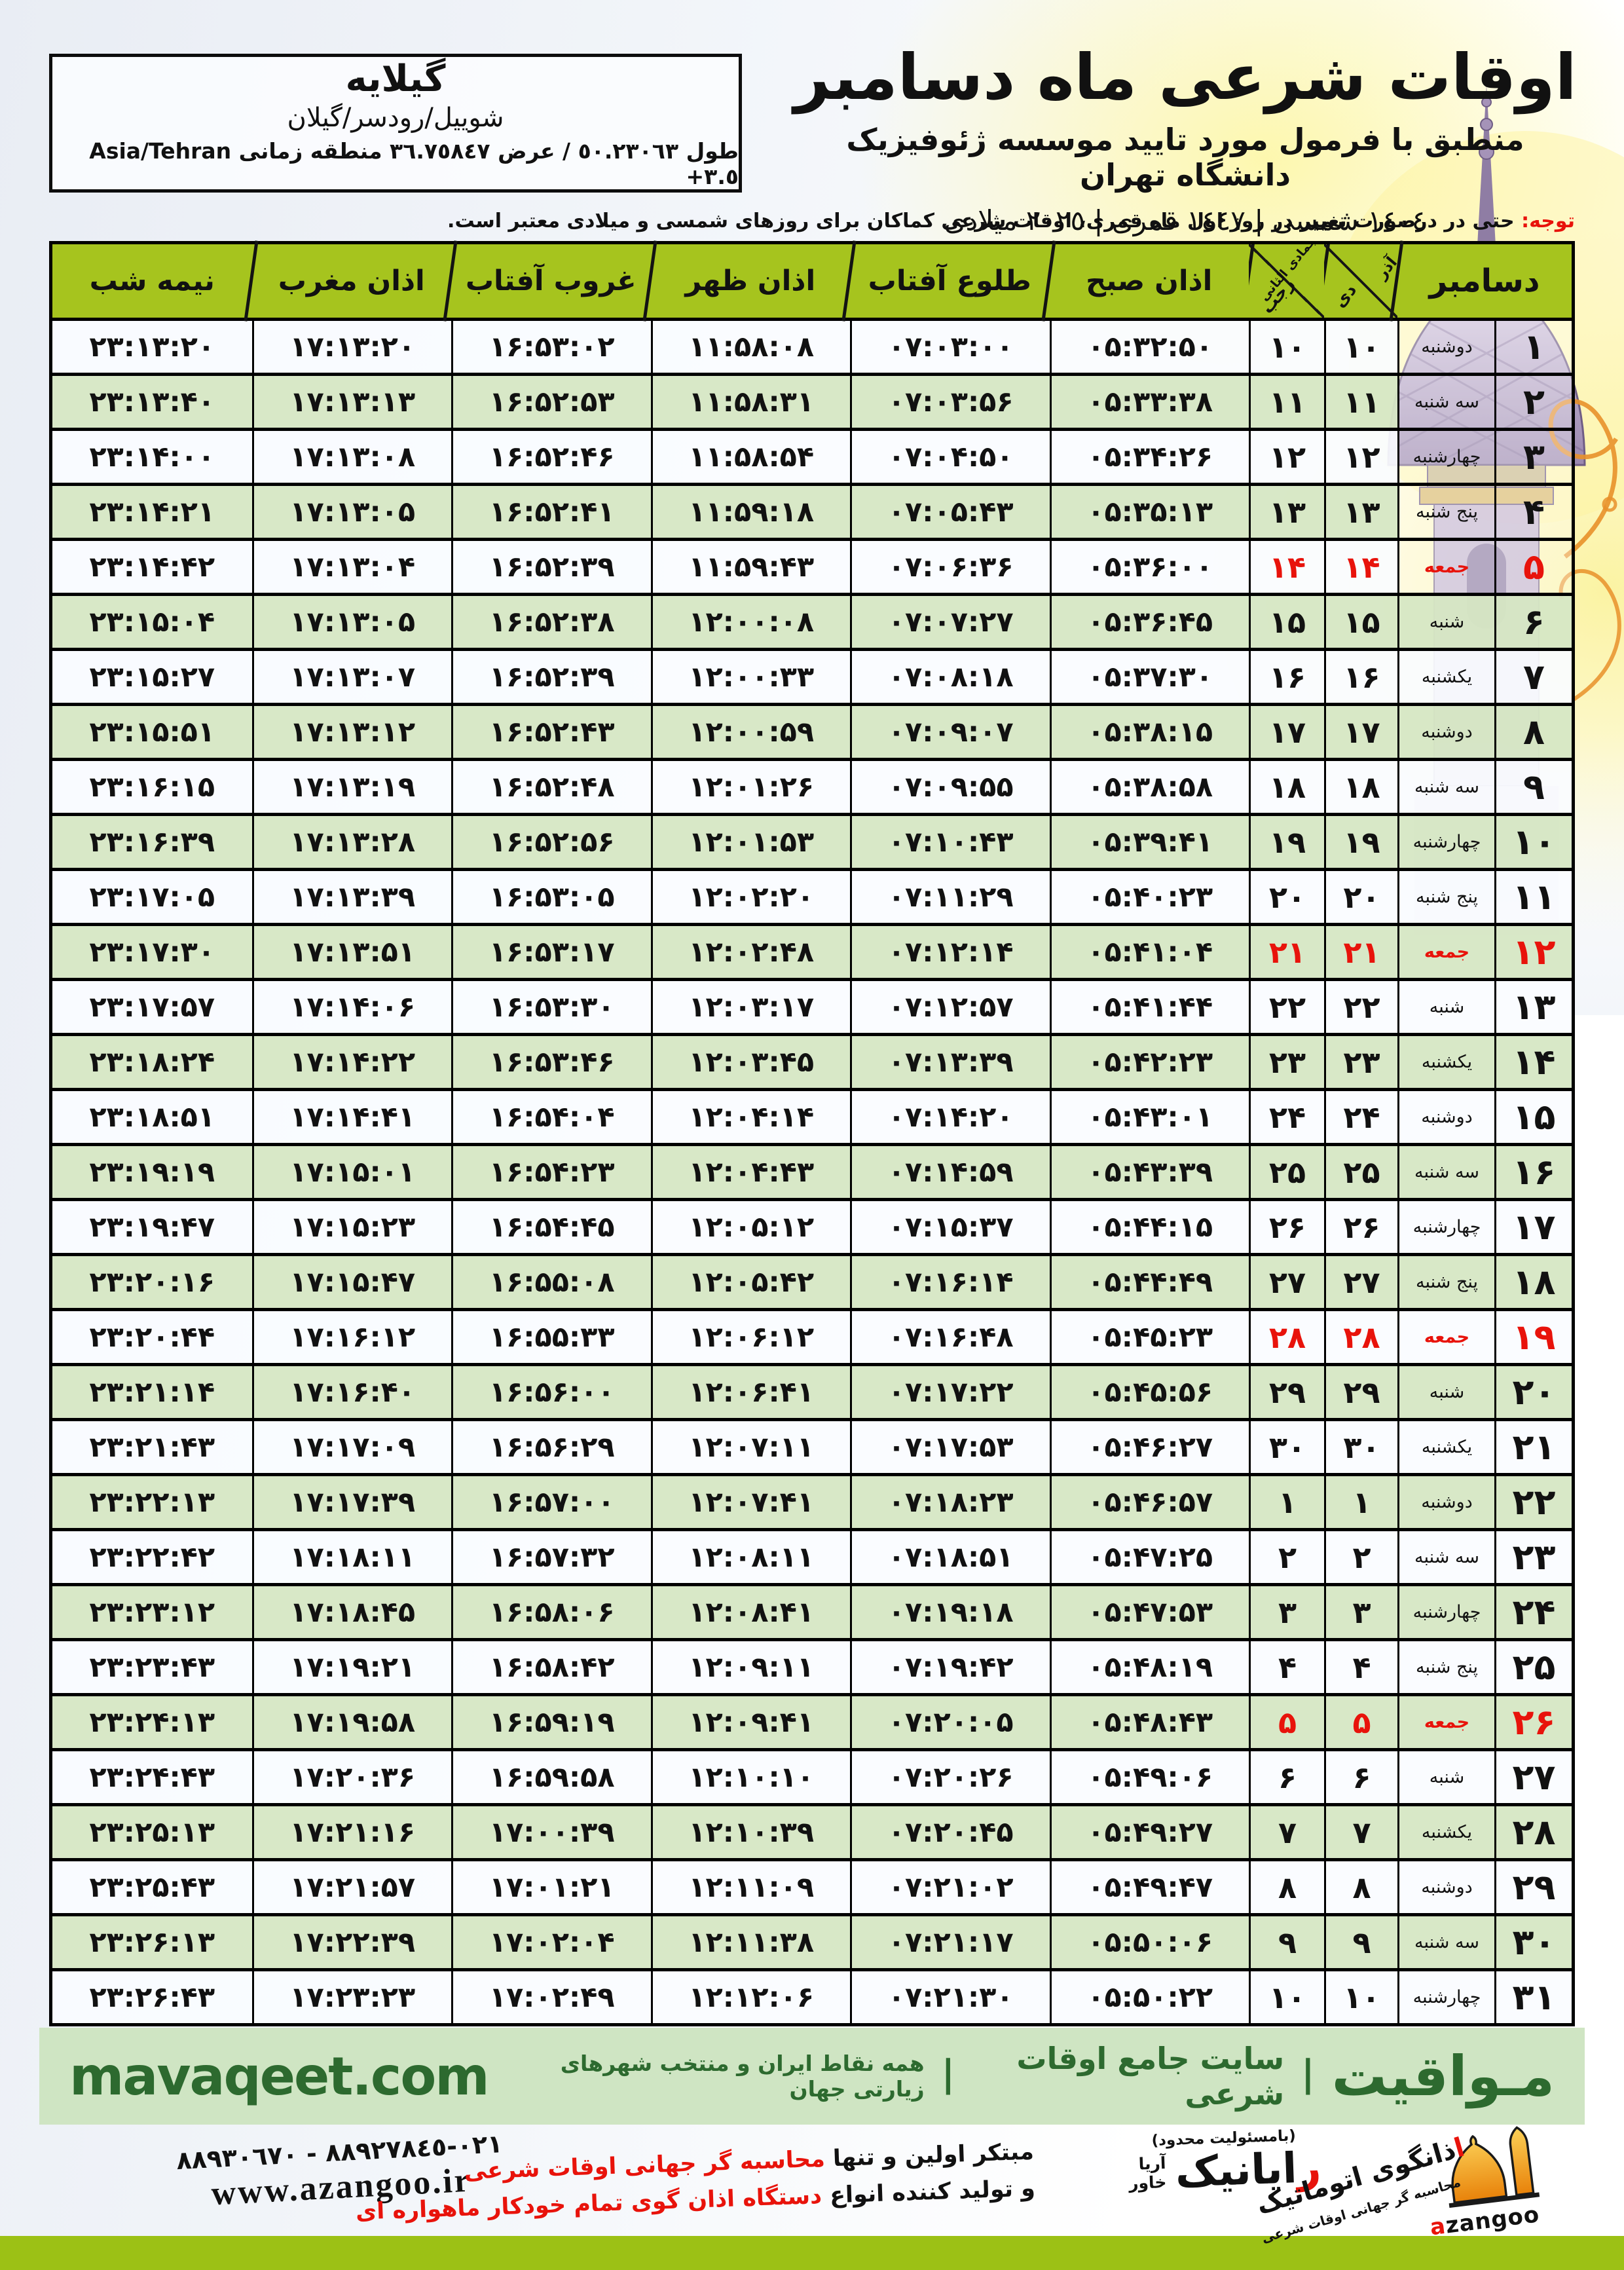  What do you see at coordinates (1445, 1282) in the screenshot?
I see `weekday-cell: پنج شنبه` at bounding box center [1445, 1282].